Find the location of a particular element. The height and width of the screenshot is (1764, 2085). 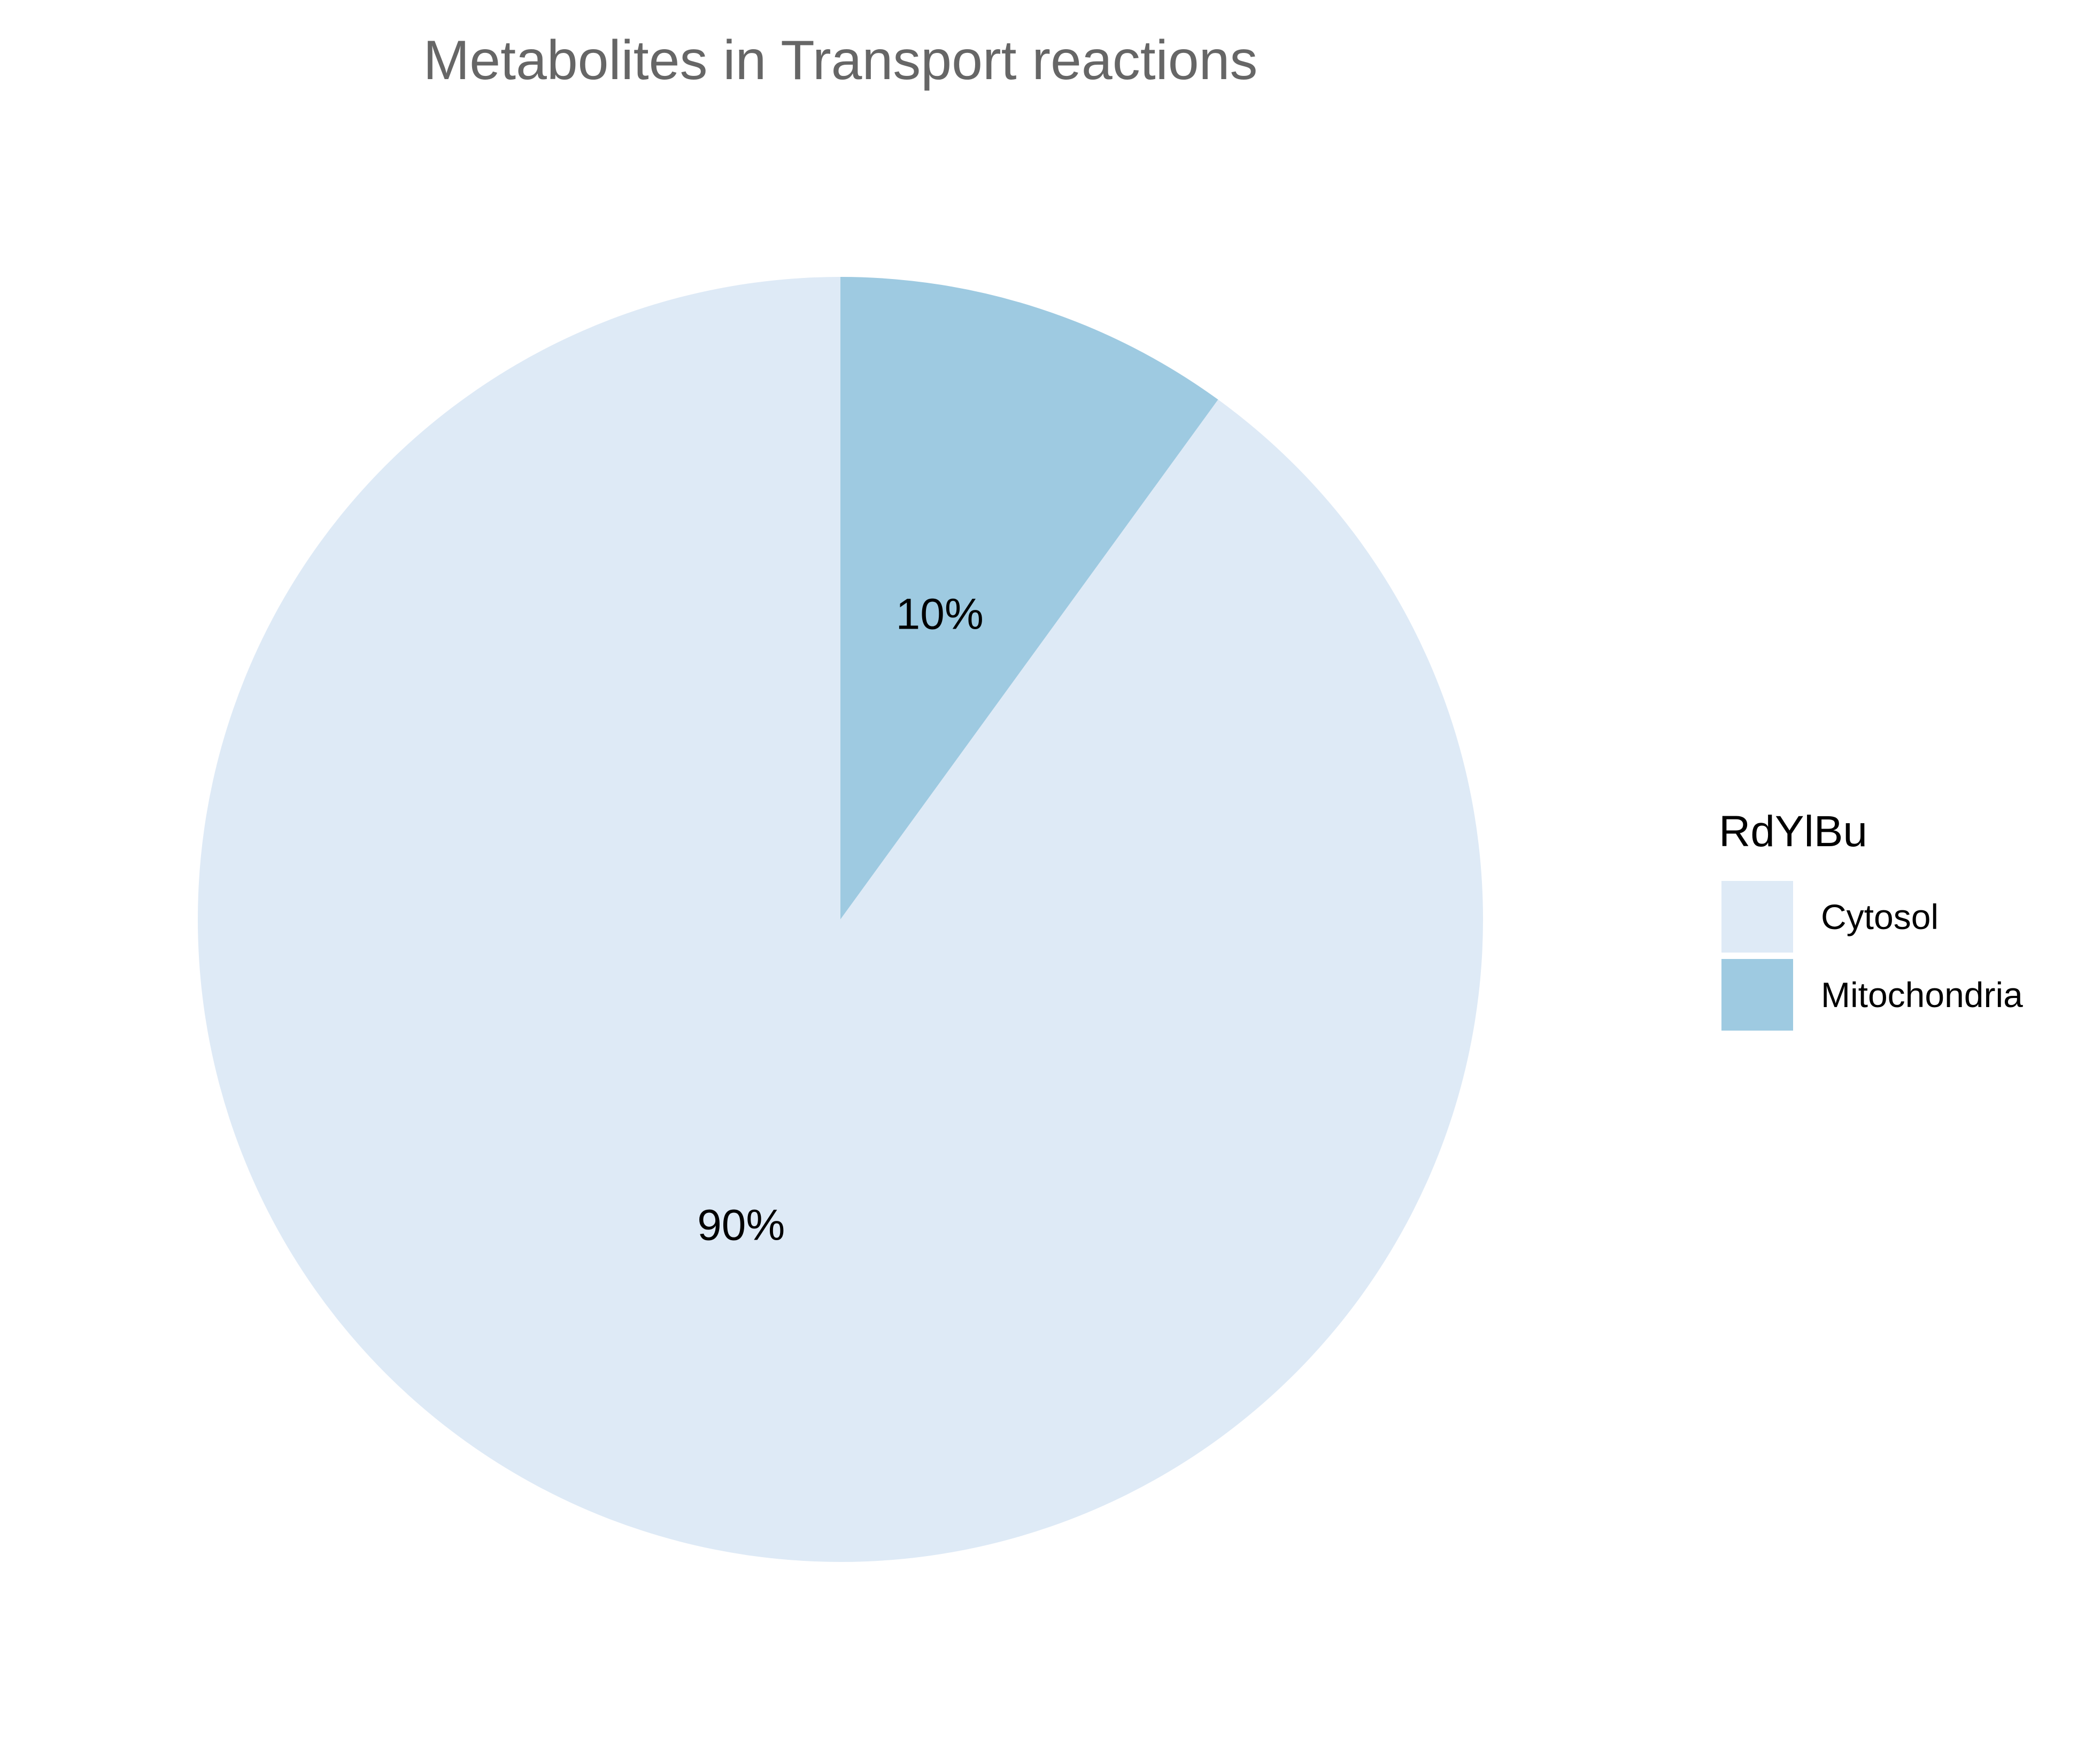

slice-label-cytosol: 90% is located at coordinates (741, 1225).